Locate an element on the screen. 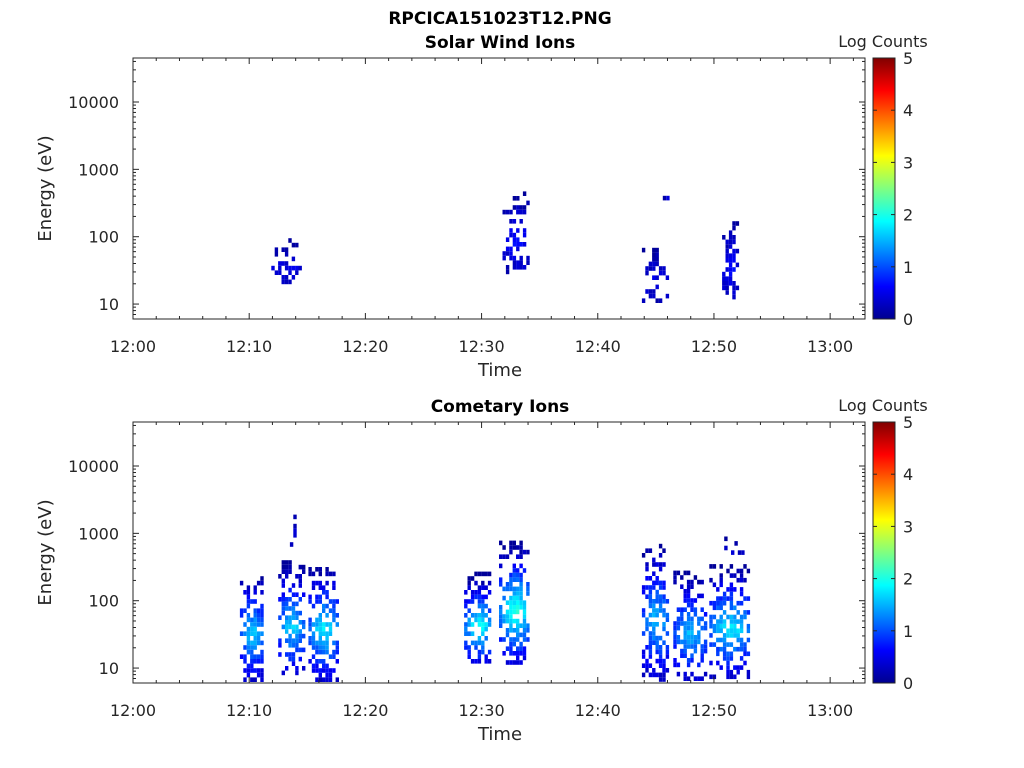 The width and height of the screenshot is (1024, 768). colorbar is located at coordinates (884, 188).